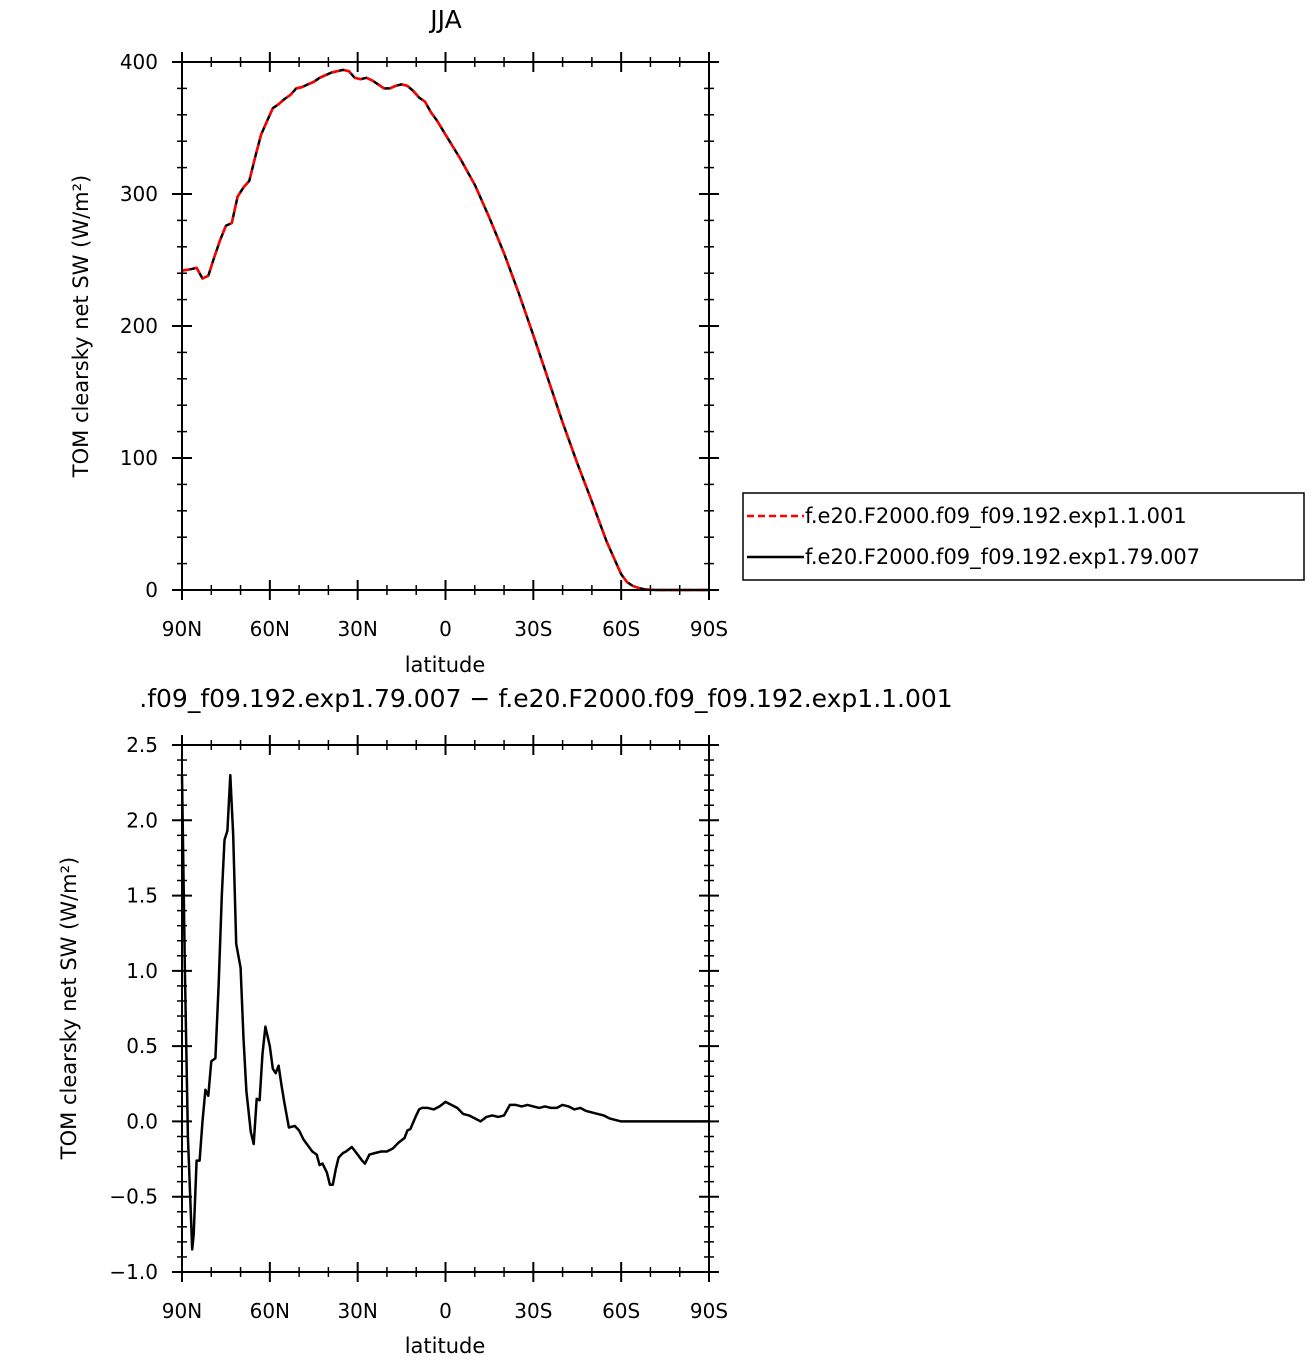 The width and height of the screenshot is (1311, 1363). What do you see at coordinates (139, 458) in the screenshot?
I see `y-tick-label: 100` at bounding box center [139, 458].